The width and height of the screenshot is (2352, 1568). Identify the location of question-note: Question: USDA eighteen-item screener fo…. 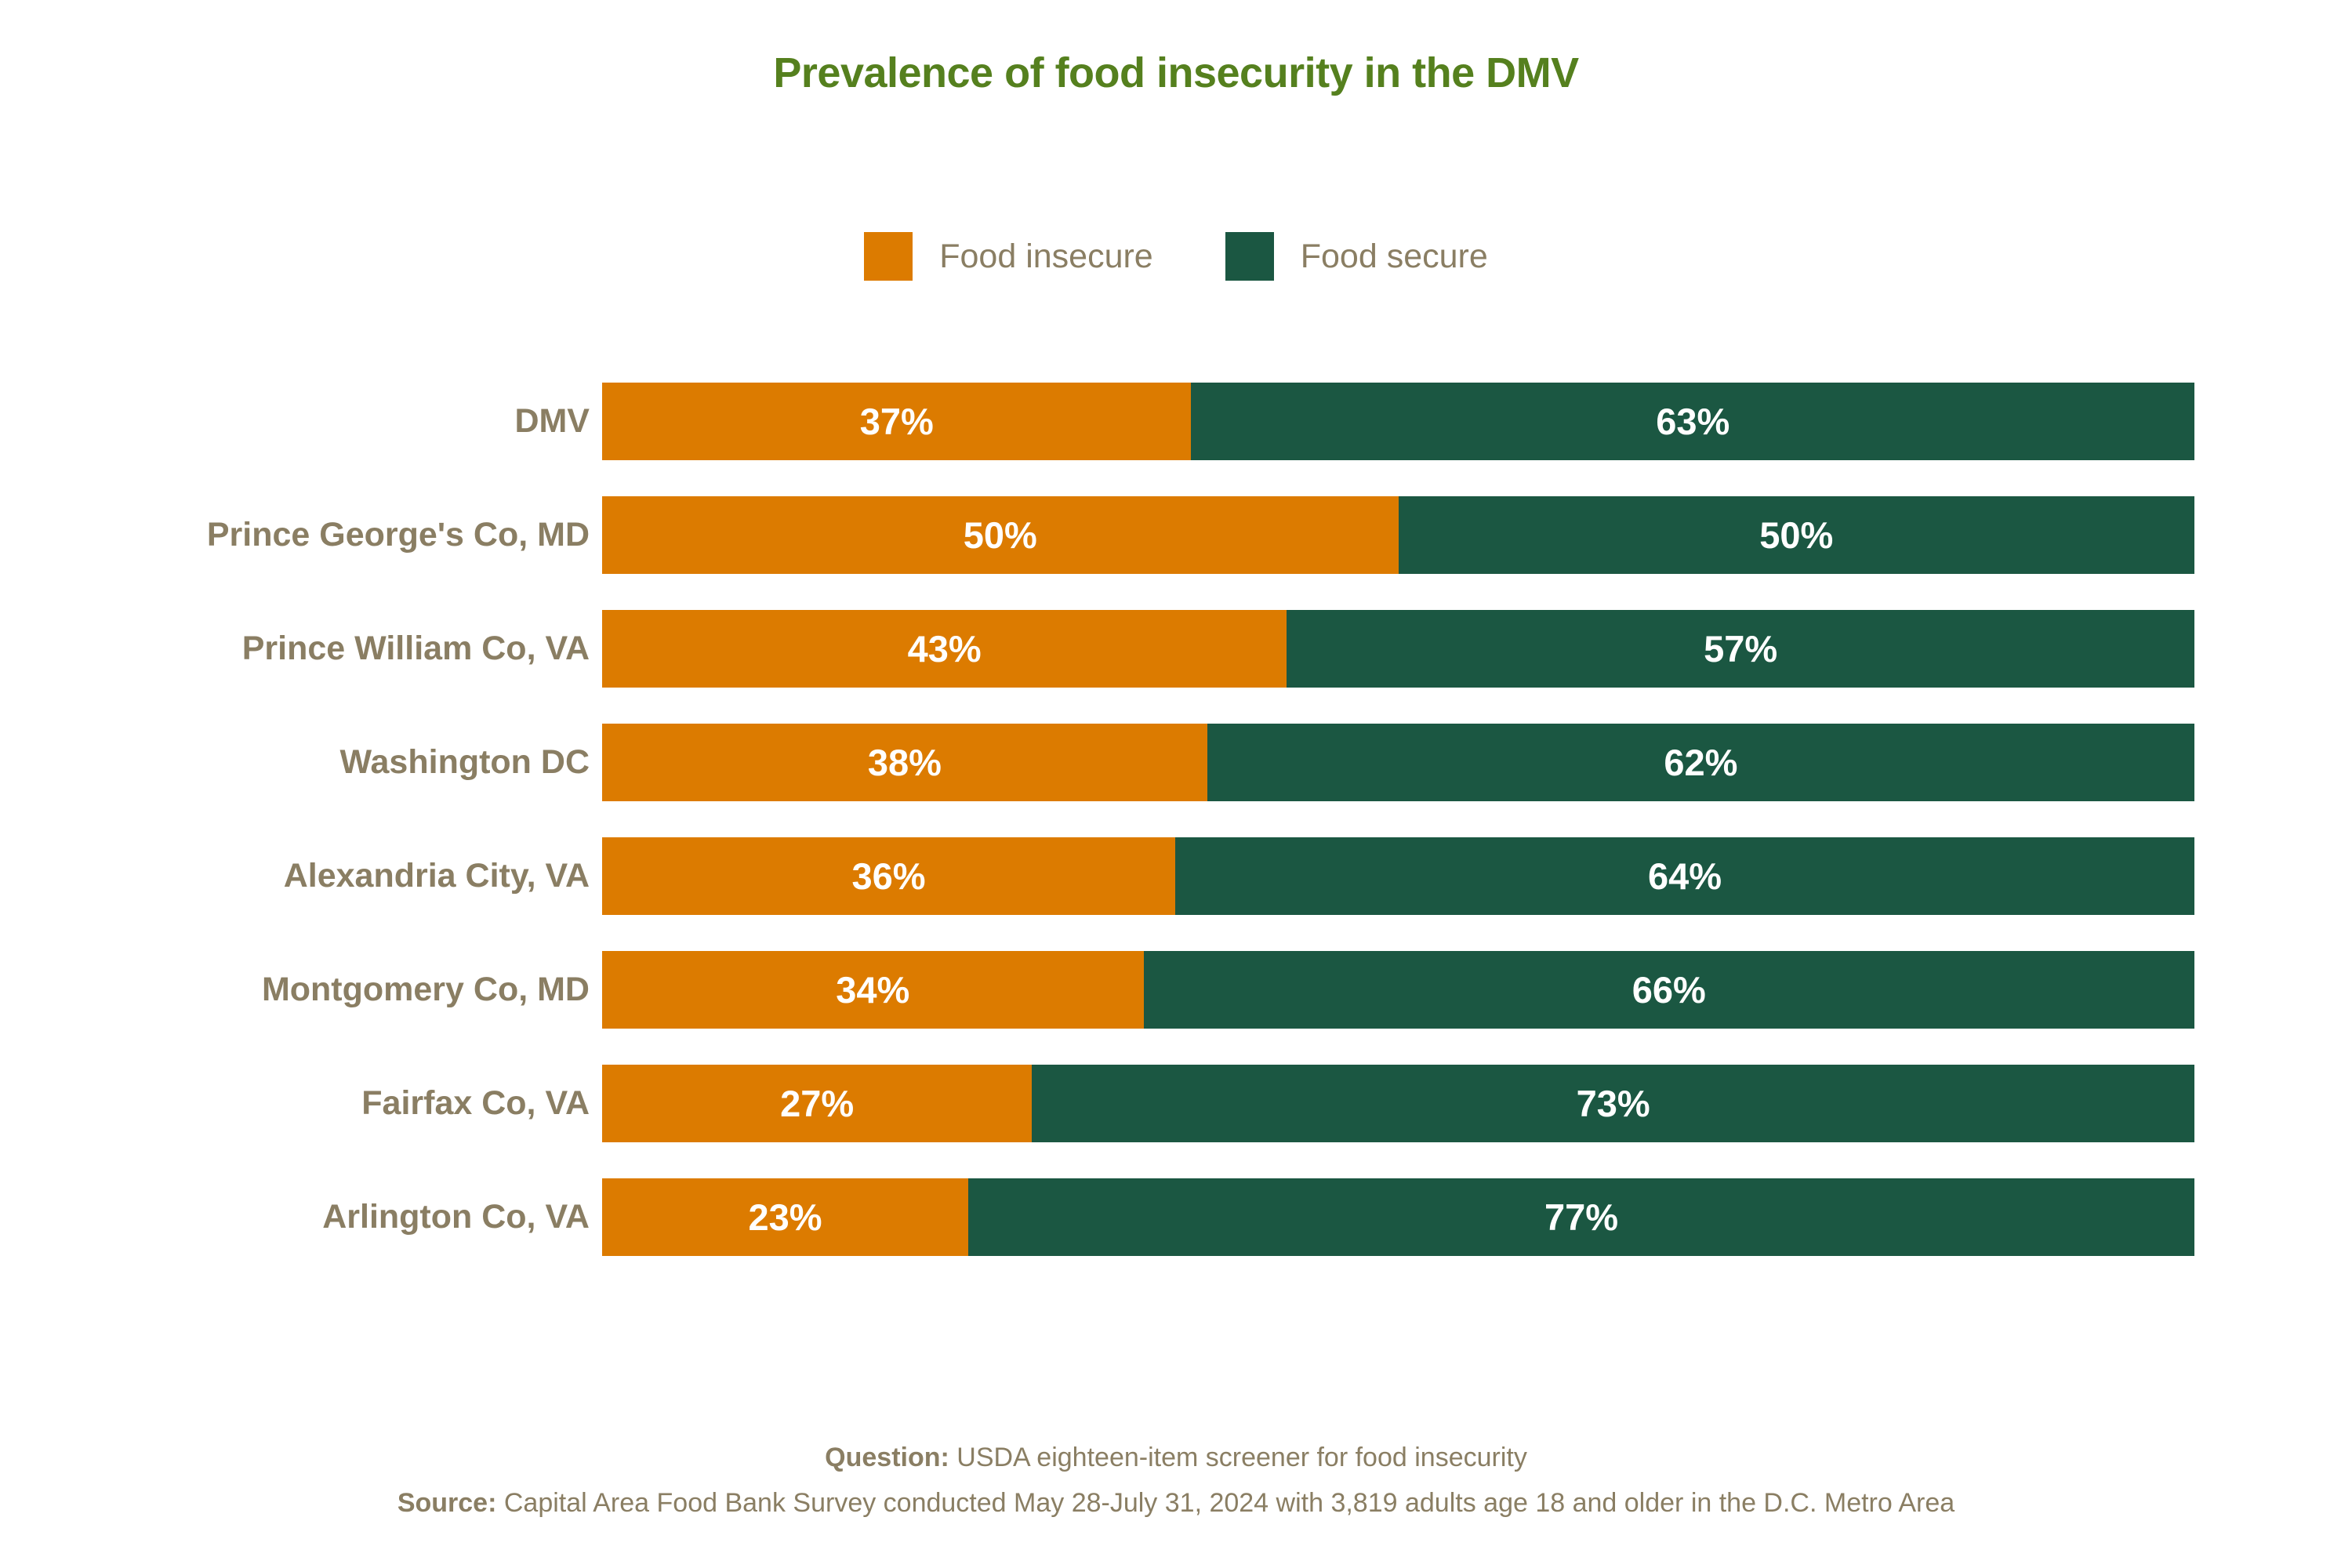
(1176, 1457).